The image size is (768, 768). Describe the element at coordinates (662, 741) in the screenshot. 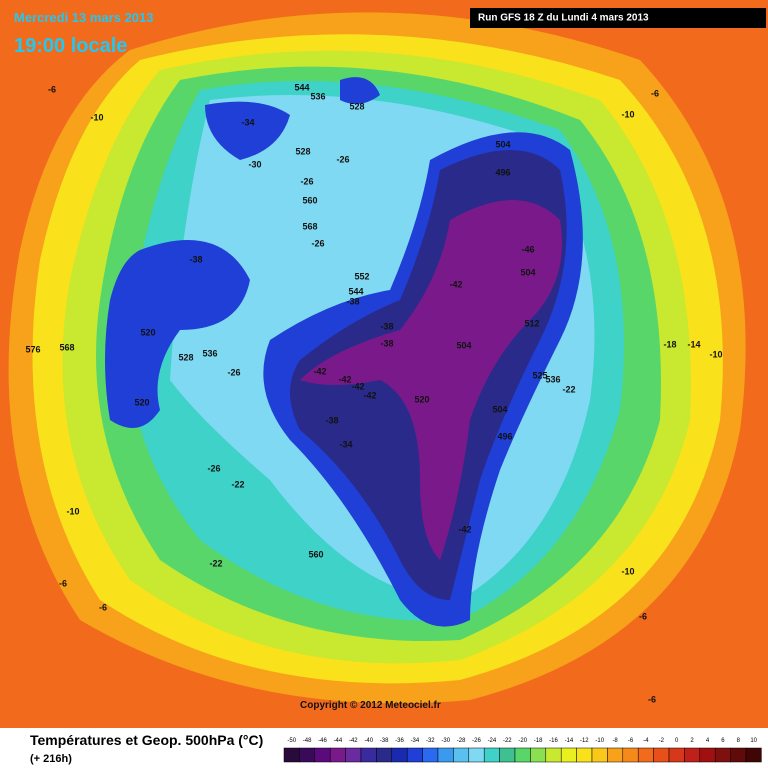

I see `legend-value: -2` at that location.